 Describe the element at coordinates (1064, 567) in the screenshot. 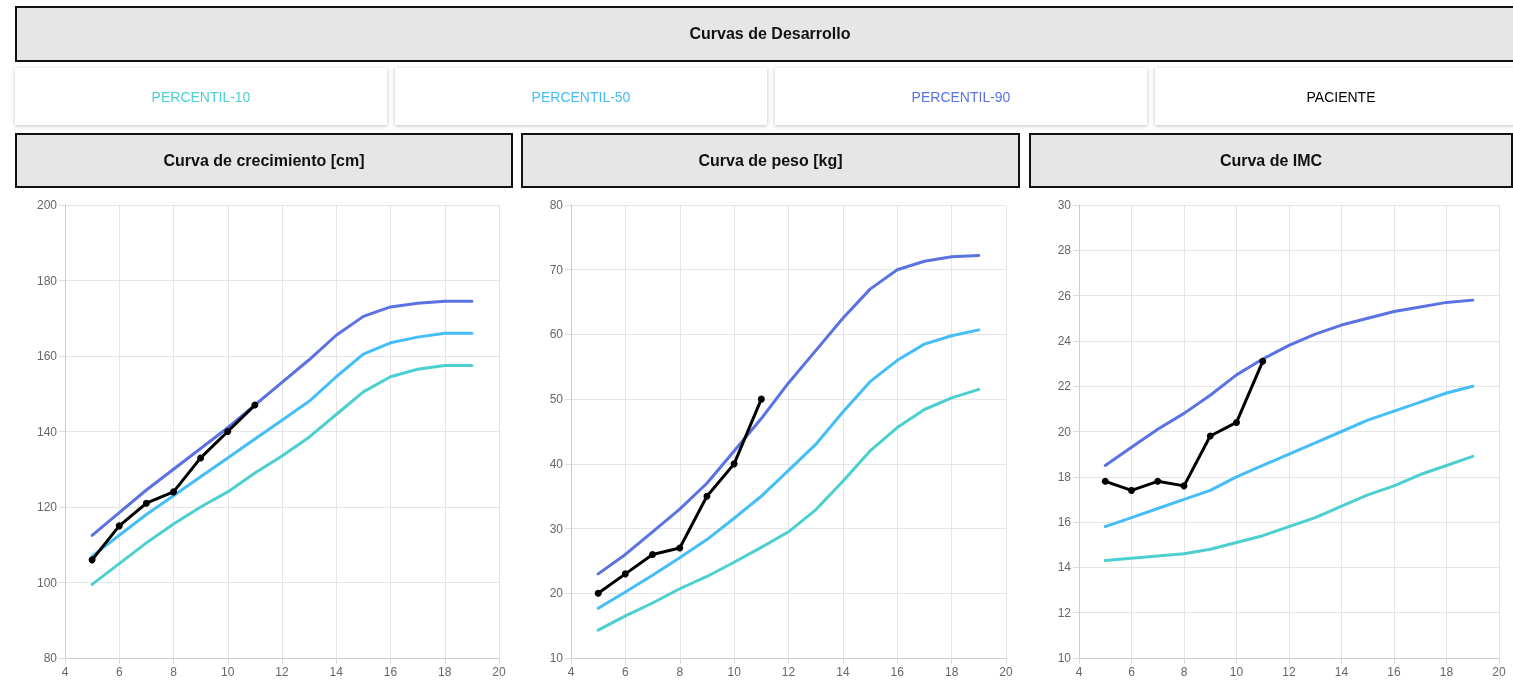

I see `y-tick-label: 14` at that location.